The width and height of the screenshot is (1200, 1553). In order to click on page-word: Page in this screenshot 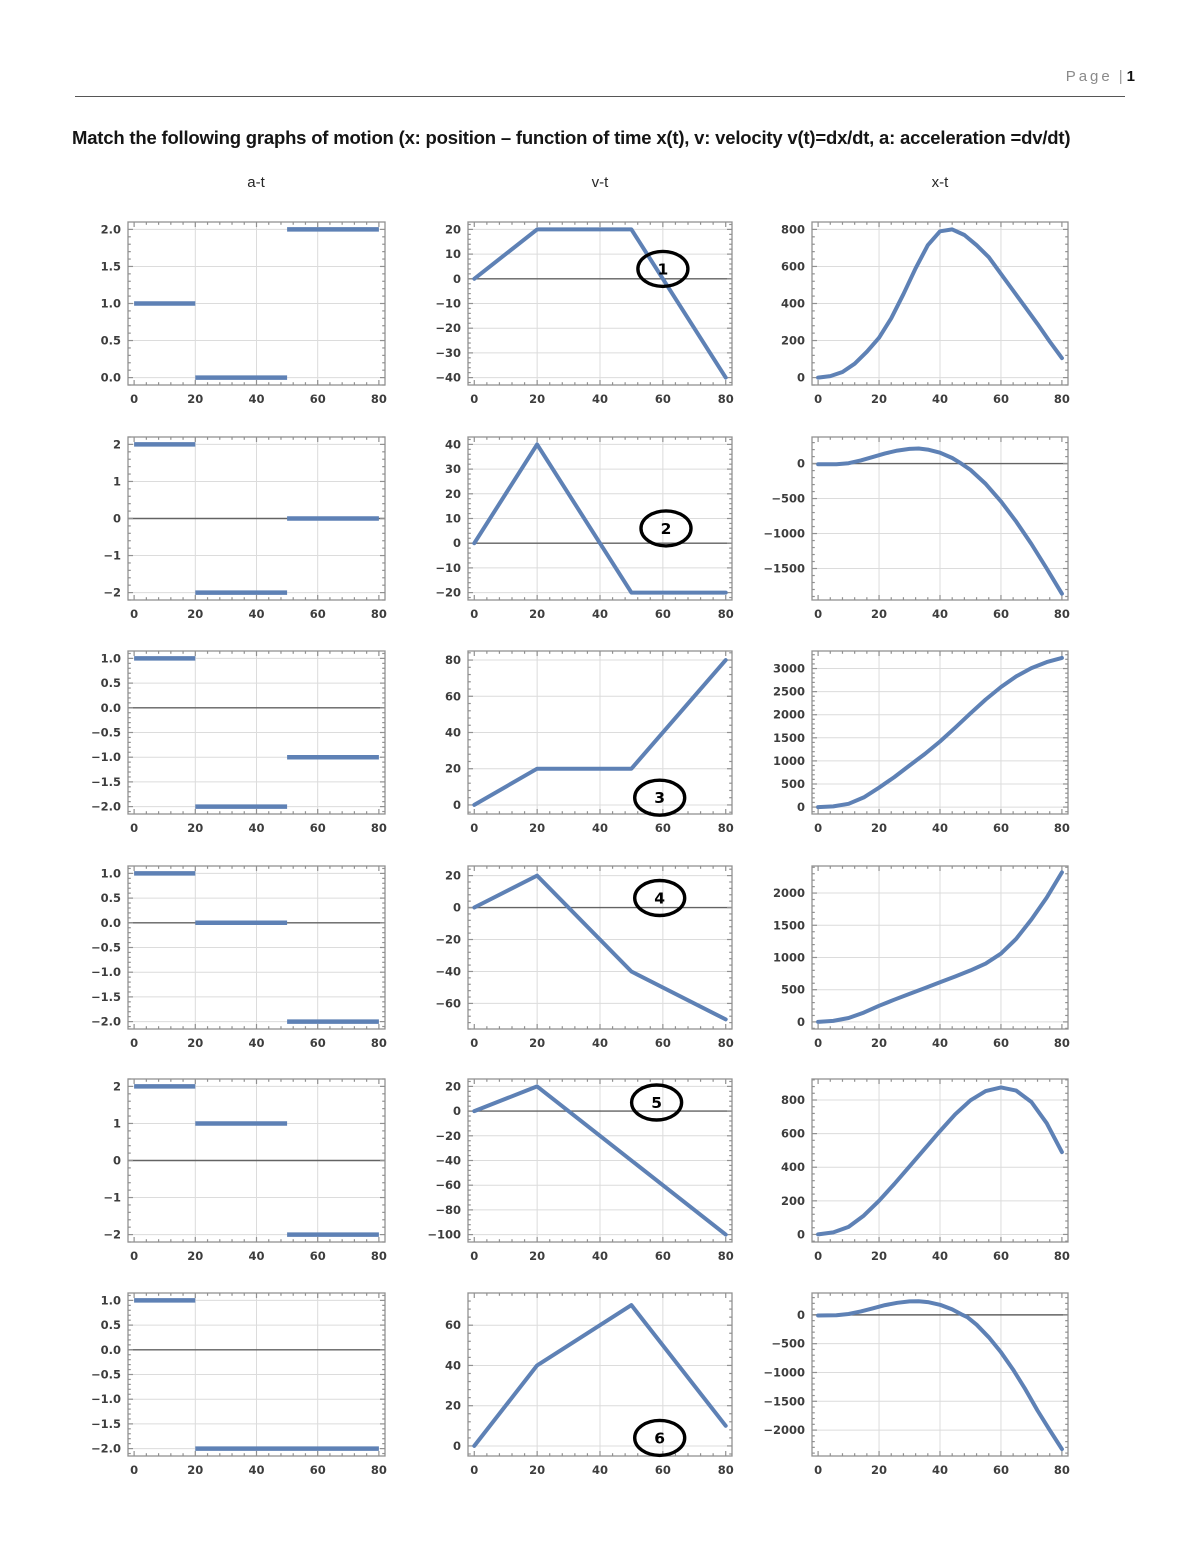, I will do `click(1089, 76)`.